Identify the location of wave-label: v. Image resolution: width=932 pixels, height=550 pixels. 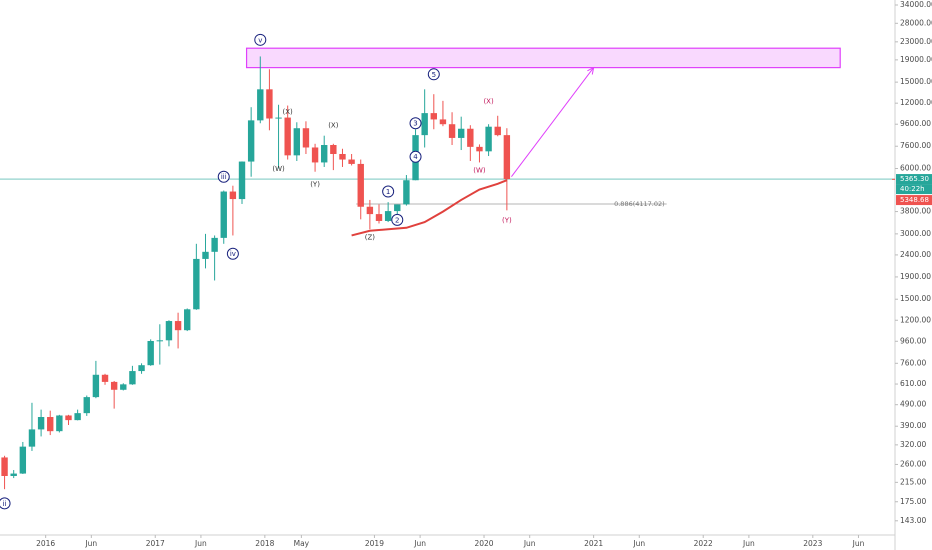
(260, 40).